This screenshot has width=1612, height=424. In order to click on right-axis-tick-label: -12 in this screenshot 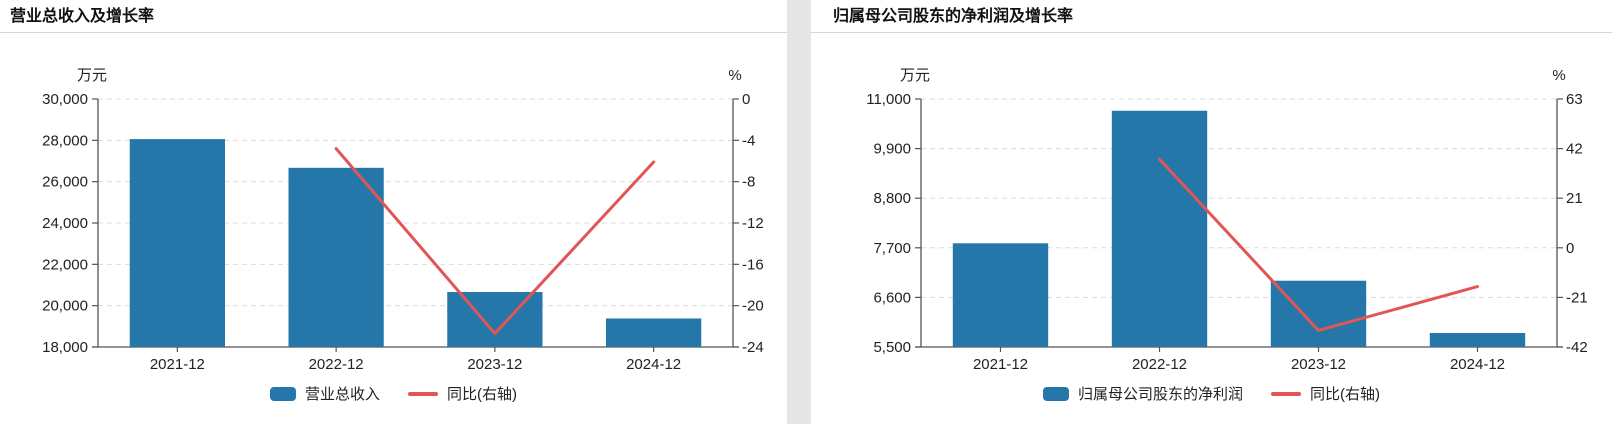, I will do `click(753, 223)`.